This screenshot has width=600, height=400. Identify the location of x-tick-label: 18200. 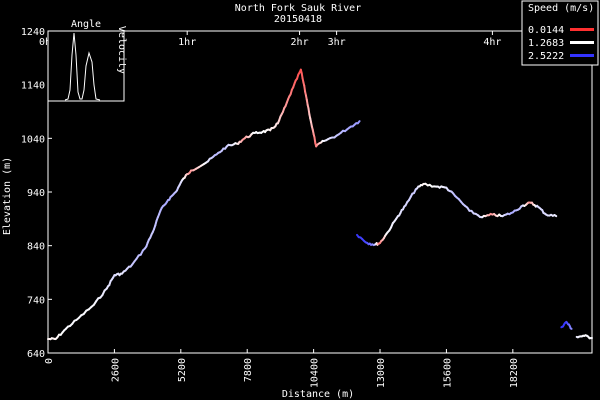
(514, 373).